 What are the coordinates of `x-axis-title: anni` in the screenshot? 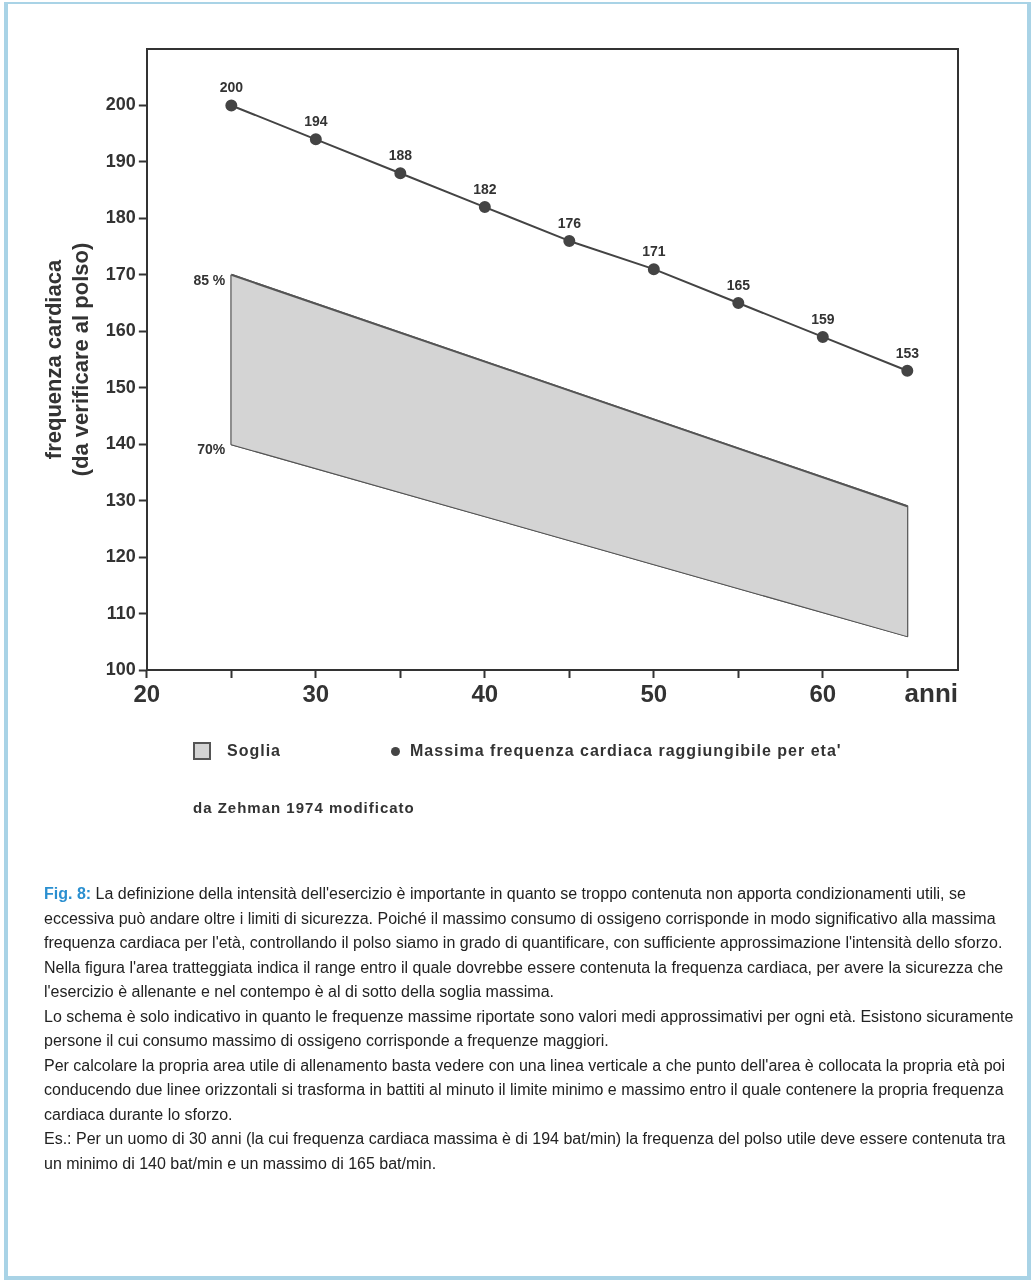 It's located at (931, 692).